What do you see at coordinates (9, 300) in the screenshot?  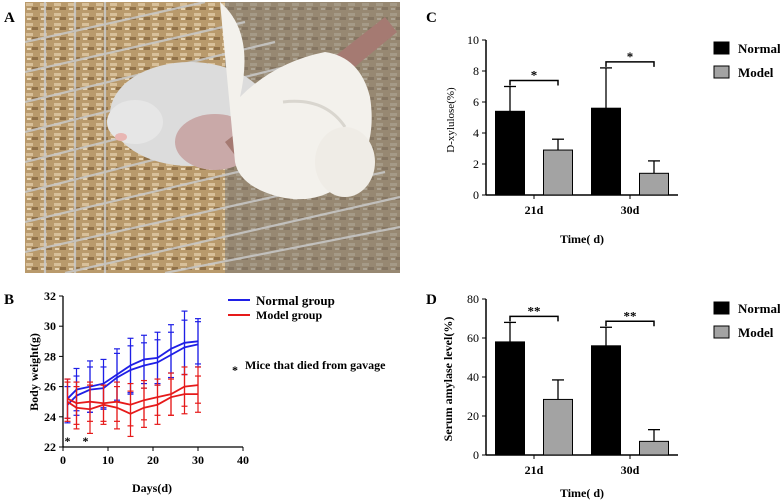 I see `panel-letter-b: B` at bounding box center [9, 300].